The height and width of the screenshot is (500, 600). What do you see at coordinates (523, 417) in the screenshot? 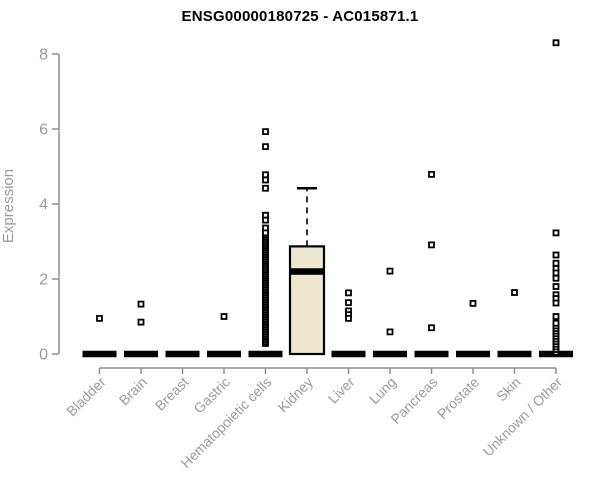
I see `x-tick-label: Unknown / Other` at bounding box center [523, 417].